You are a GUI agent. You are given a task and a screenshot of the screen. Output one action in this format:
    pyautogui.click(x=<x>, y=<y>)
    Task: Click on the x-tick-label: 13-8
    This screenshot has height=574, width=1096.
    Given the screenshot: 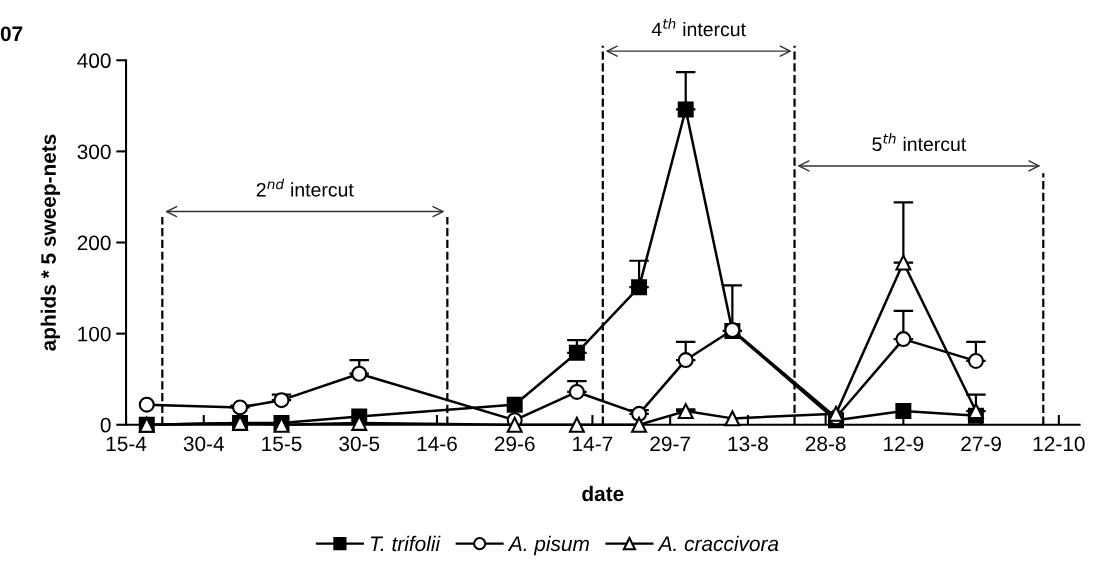 What is the action you would take?
    pyautogui.click(x=748, y=444)
    